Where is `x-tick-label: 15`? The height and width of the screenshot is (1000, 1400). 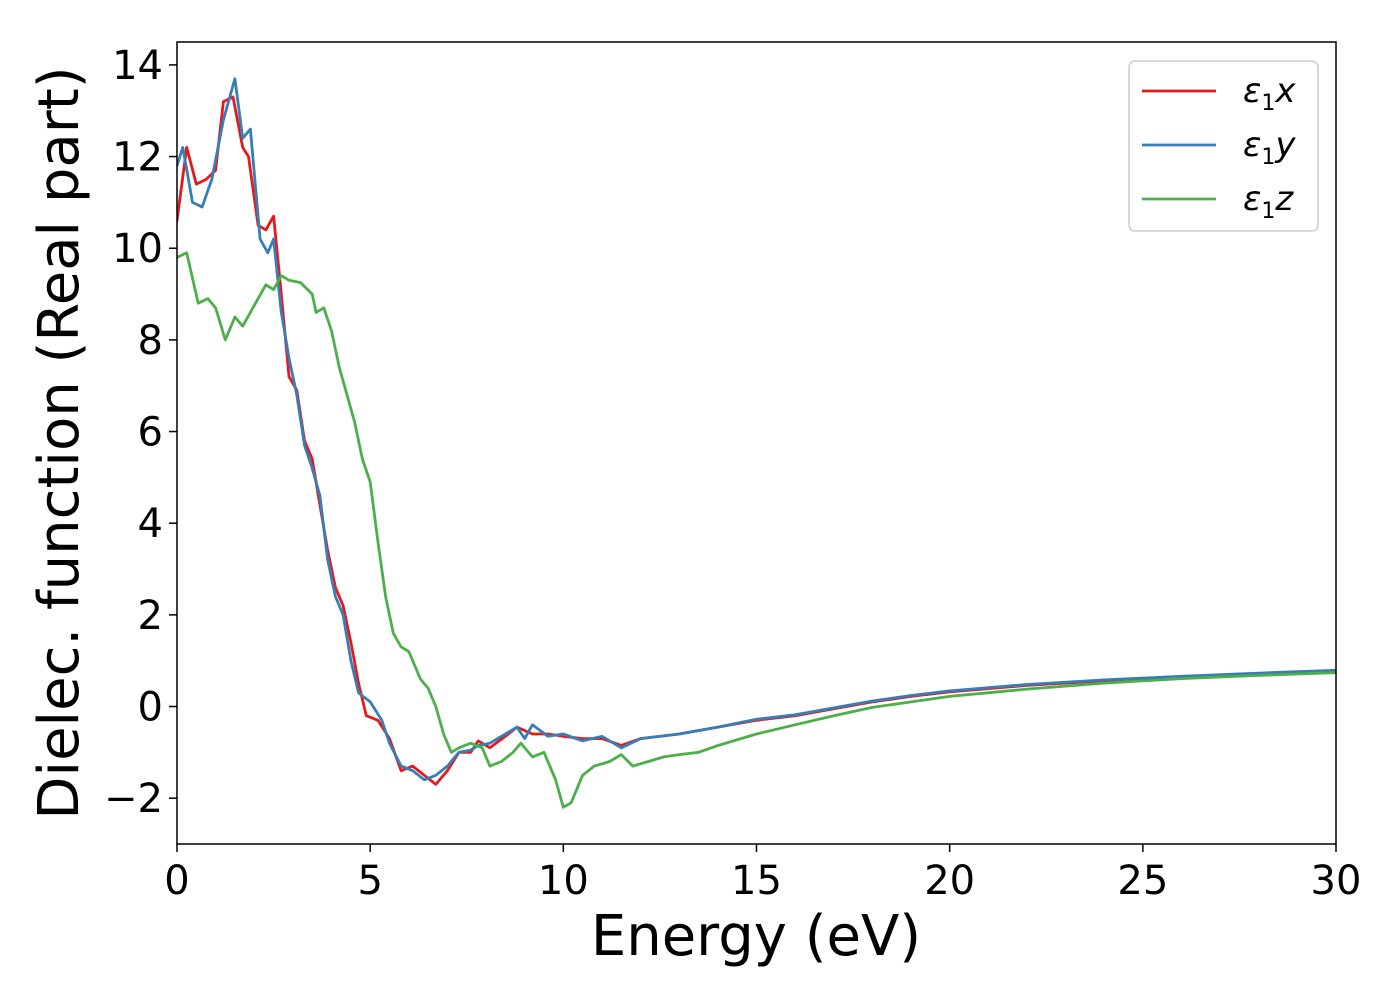
x-tick-label: 15 is located at coordinates (756, 881).